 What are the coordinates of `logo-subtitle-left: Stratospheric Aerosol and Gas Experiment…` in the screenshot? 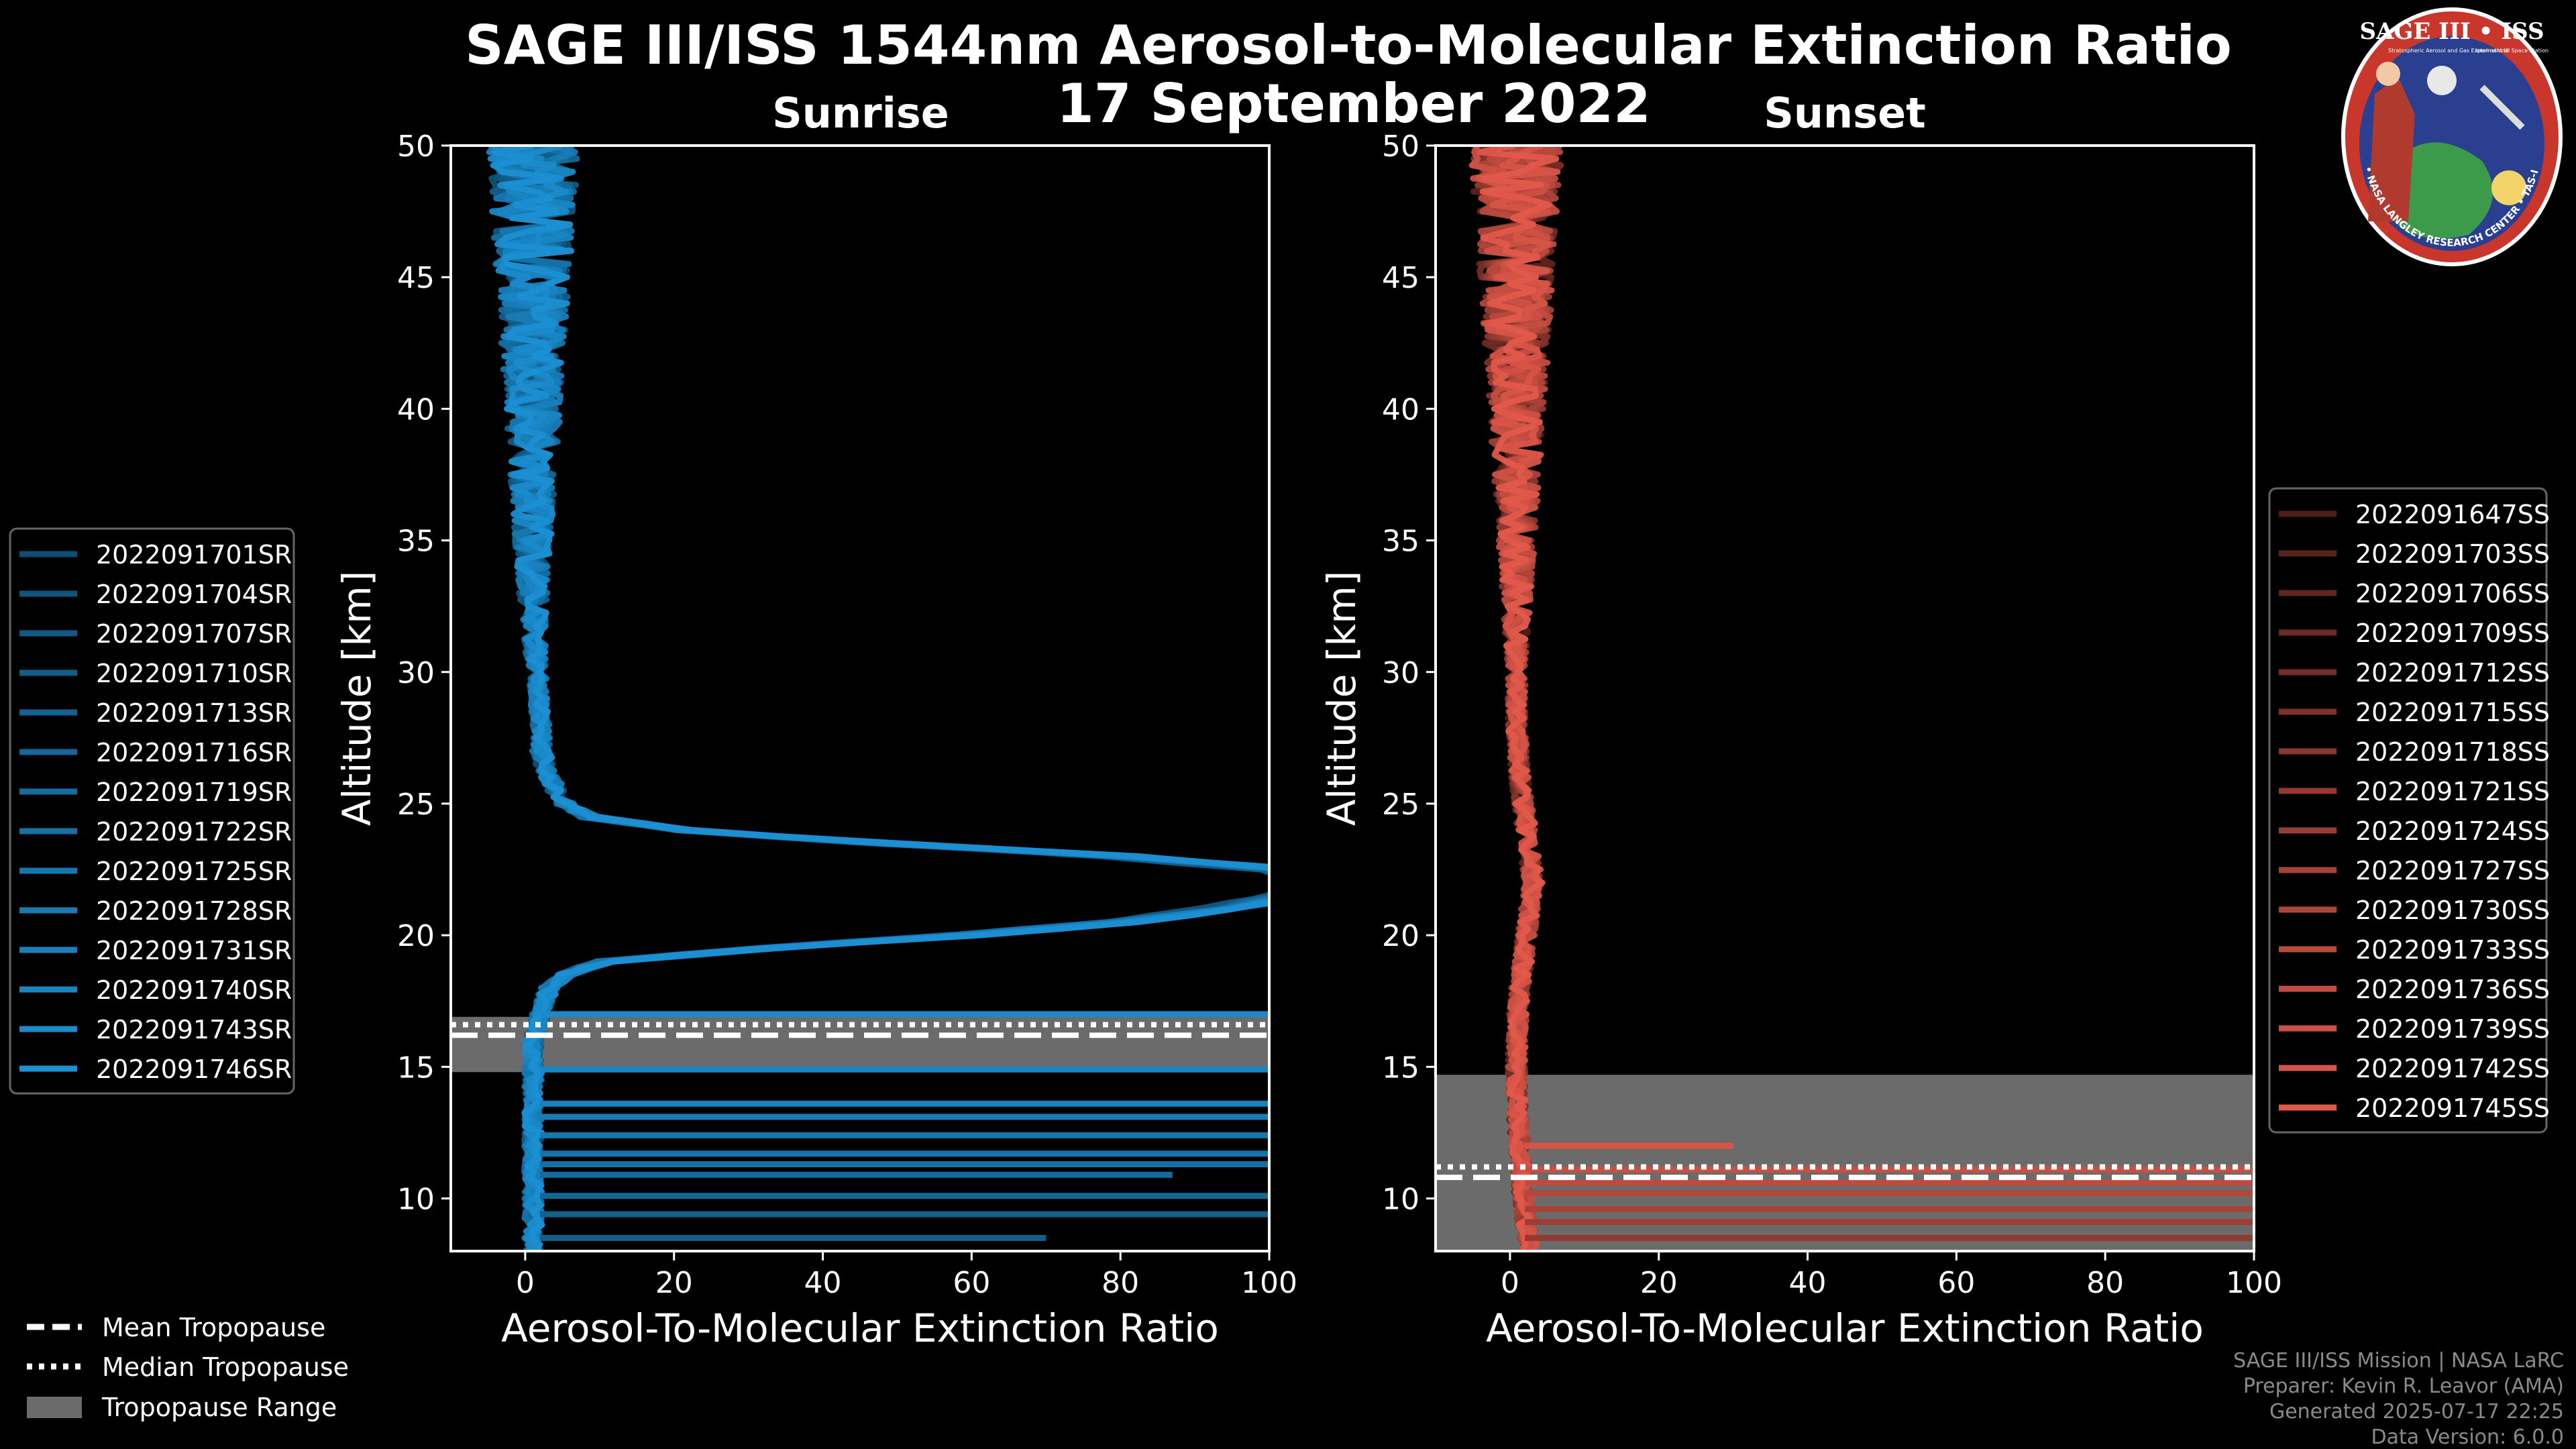 It's located at (2448, 51).